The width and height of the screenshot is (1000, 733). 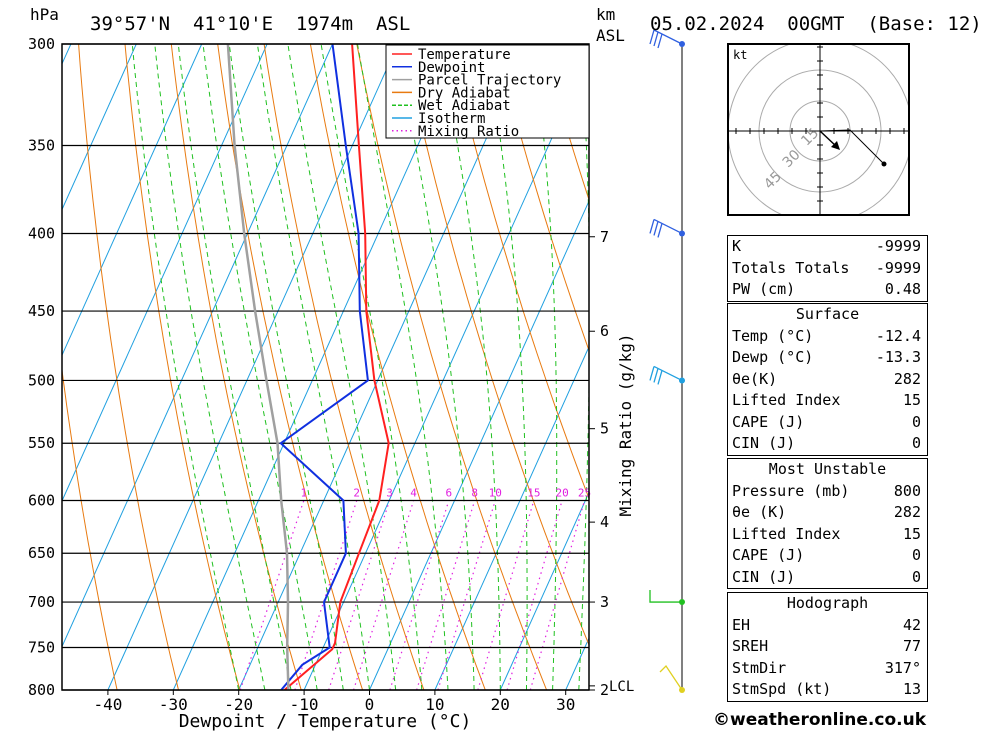 I want to click on series-temperature, so click(x=336, y=367).